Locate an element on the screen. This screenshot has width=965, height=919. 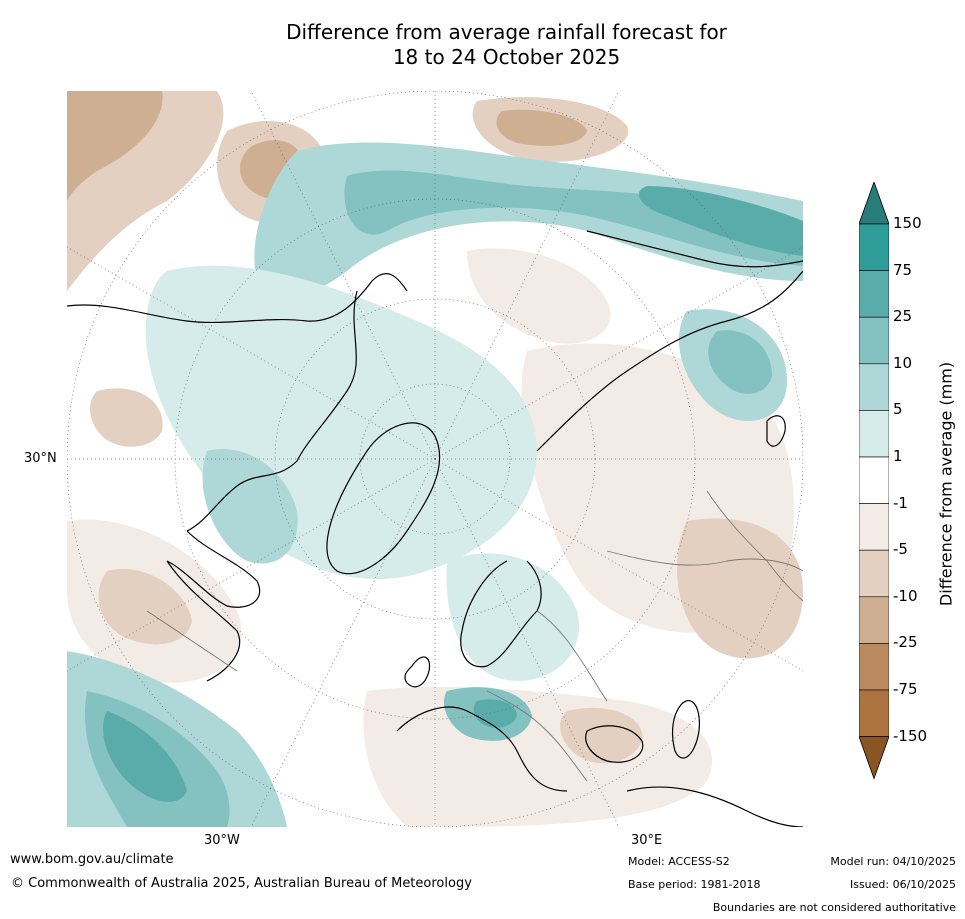
lat-label-30n: 30°N is located at coordinates (40, 458).